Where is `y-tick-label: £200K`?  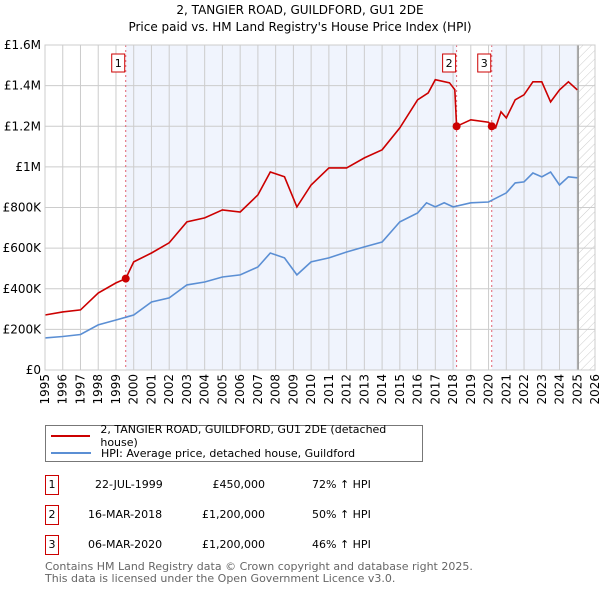
y-tick-label: £200K is located at coordinates (23, 329).